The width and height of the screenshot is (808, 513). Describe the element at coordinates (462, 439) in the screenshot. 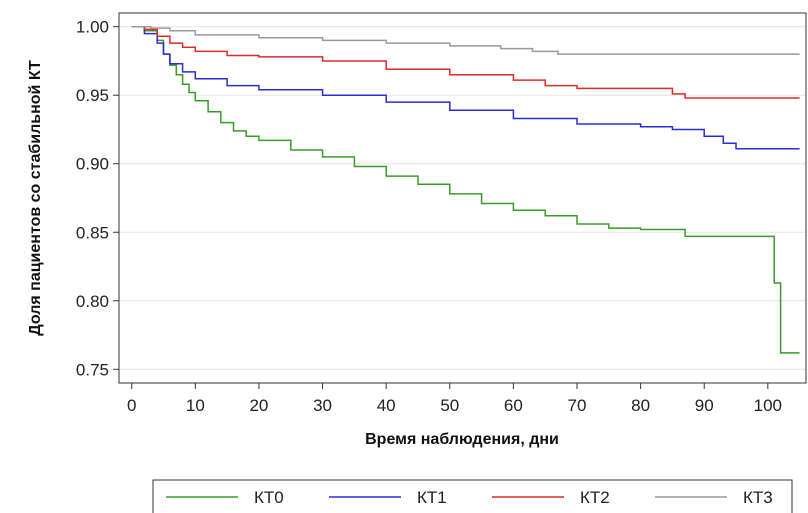

I see `x-axis-title: Время наблюдения, дни` at that location.